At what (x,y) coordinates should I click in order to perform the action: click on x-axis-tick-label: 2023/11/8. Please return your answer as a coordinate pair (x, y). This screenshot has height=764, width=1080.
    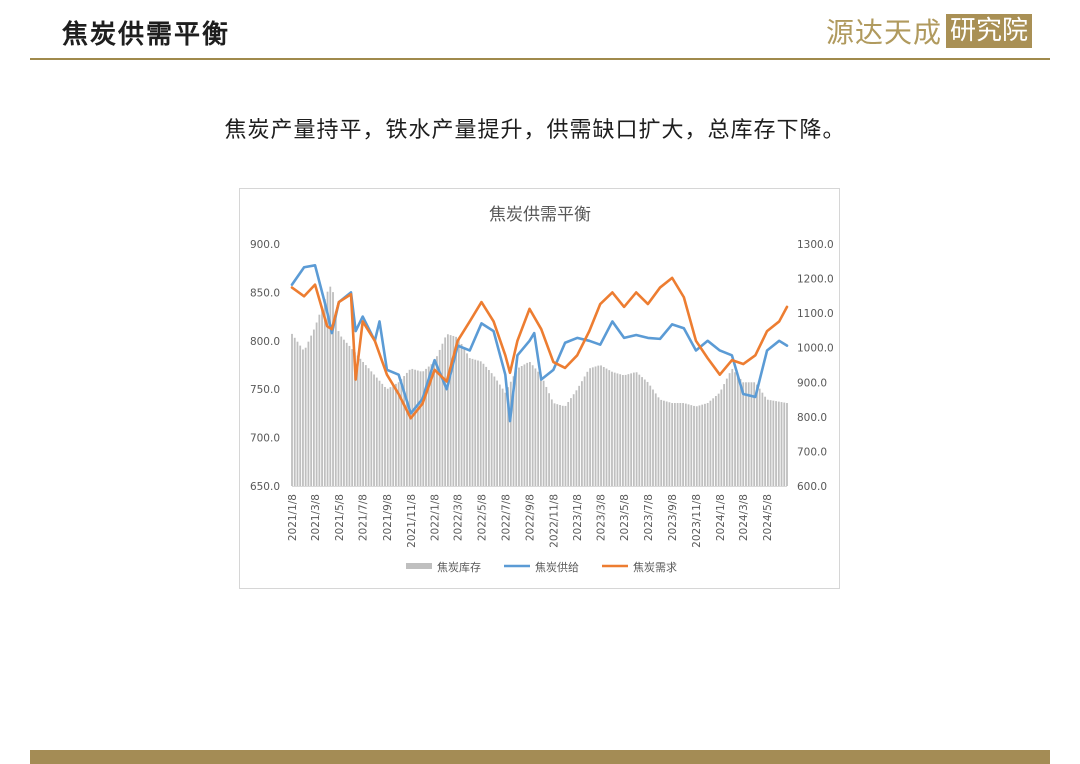
    Looking at the image, I should click on (697, 521).